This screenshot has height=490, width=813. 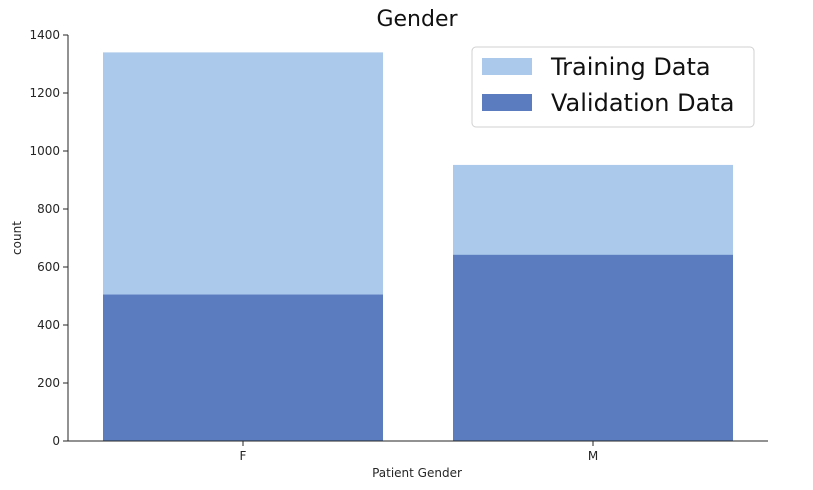 I want to click on y-axis-label: count, so click(x=17, y=238).